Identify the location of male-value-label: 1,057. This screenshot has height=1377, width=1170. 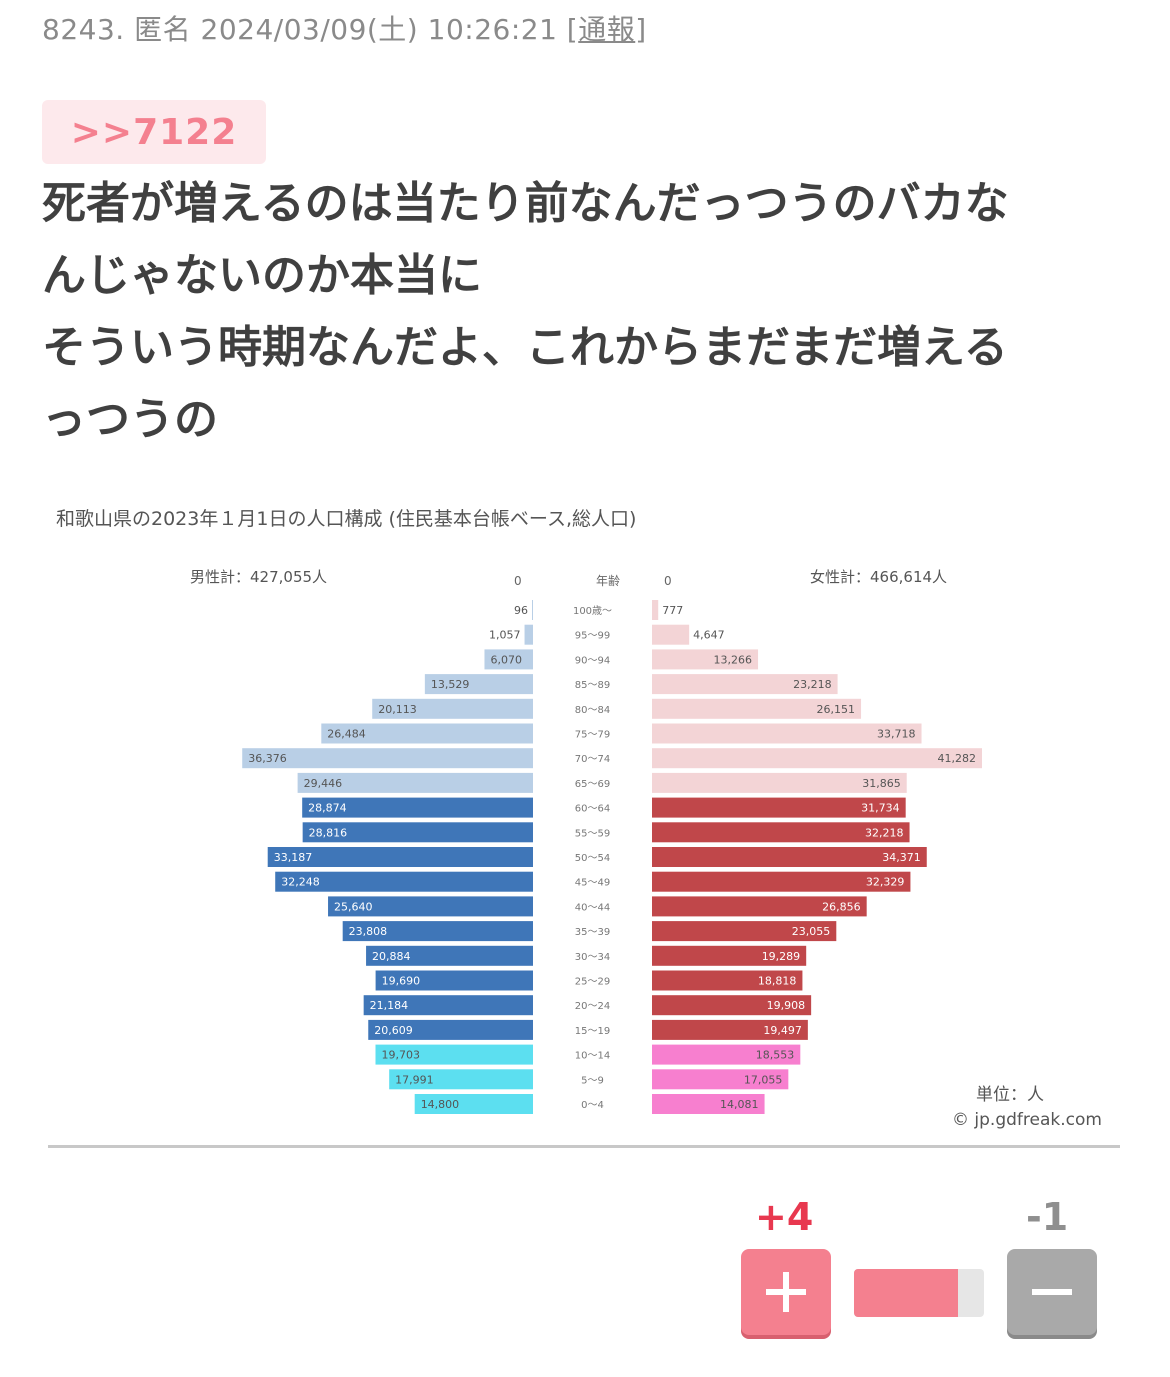
(504, 635).